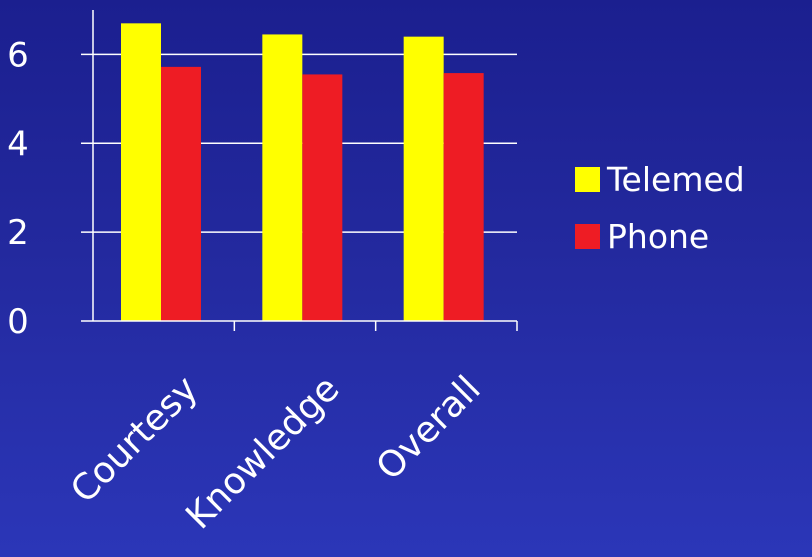  What do you see at coordinates (660, 208) in the screenshot?
I see `legend: Telemed Phone` at bounding box center [660, 208].